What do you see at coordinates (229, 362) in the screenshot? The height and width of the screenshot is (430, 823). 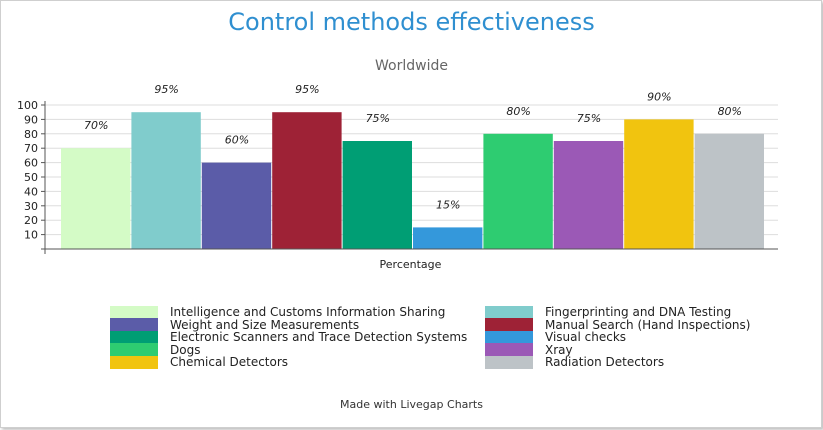 I see `legend-label: Chemical Detectors` at bounding box center [229, 362].